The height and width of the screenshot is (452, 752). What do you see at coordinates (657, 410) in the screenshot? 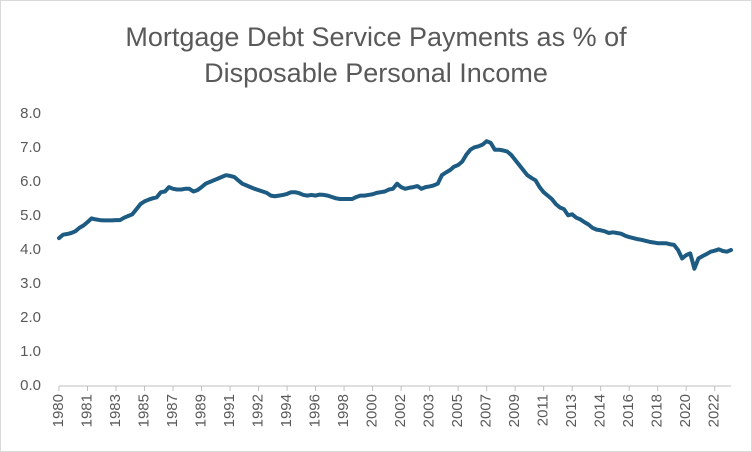
I see `x-tick-label: 2018` at bounding box center [657, 410].